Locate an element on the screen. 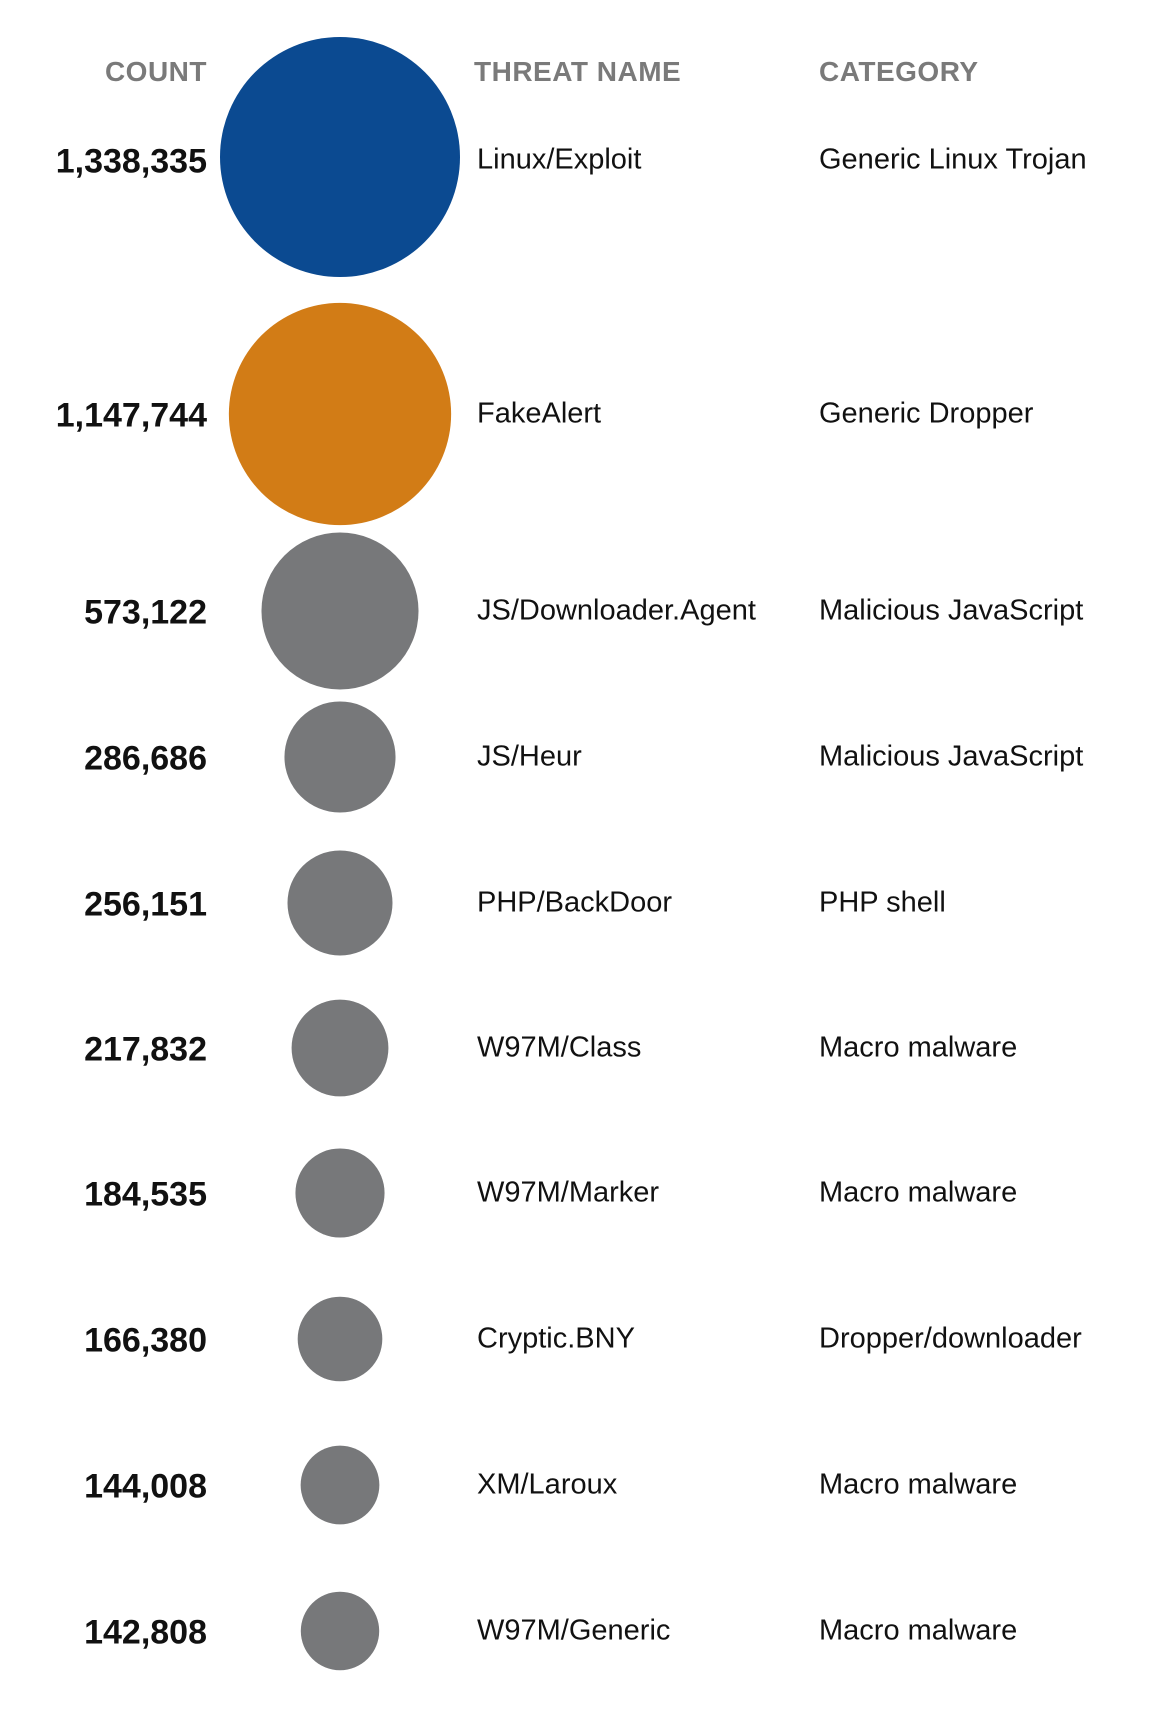  threat-name: Cryptic.BNY is located at coordinates (556, 1338).